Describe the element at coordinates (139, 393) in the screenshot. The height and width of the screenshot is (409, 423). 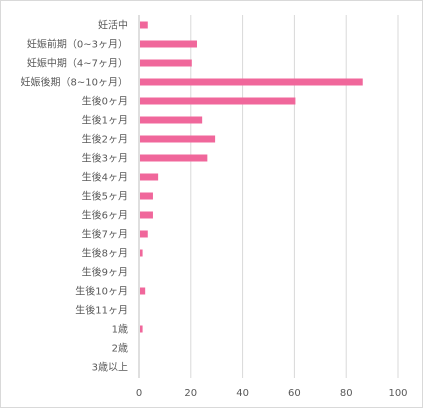
I see `x-tick-label-0: 0` at that location.